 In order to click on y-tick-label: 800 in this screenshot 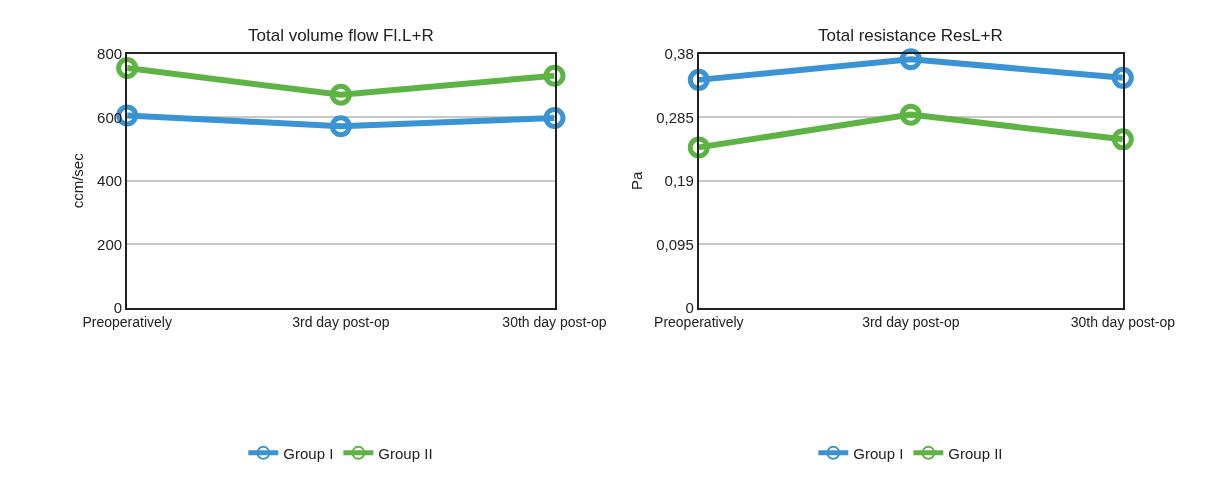, I will do `click(110, 54)`.